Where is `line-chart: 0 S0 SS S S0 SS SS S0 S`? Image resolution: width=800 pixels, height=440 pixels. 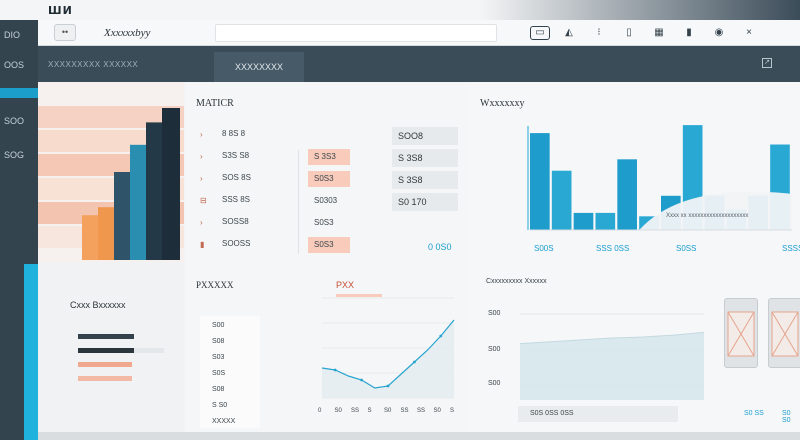
line-chart: 0 S0 SS S S0 SS SS S0 S is located at coordinates (386, 355).